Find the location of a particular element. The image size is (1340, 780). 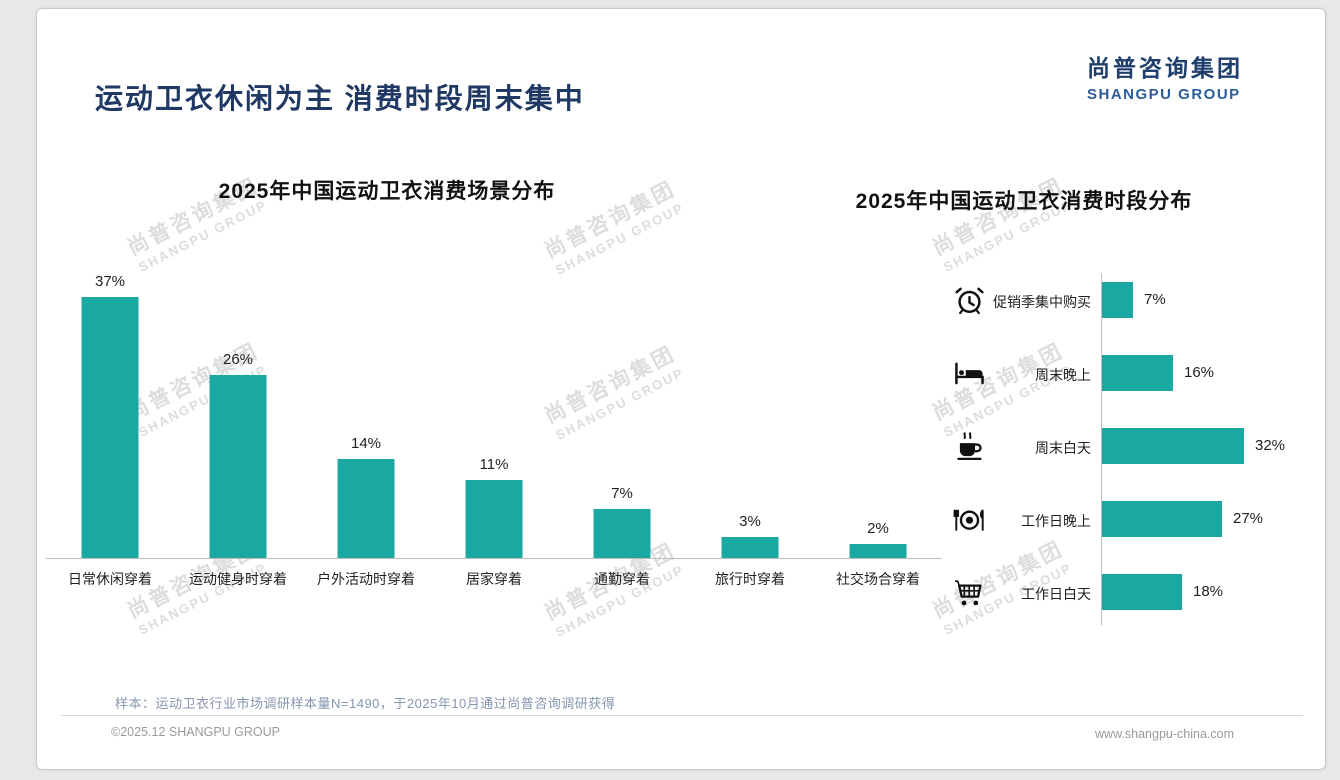

scene-bar-value: 7% is located at coordinates (622, 493).